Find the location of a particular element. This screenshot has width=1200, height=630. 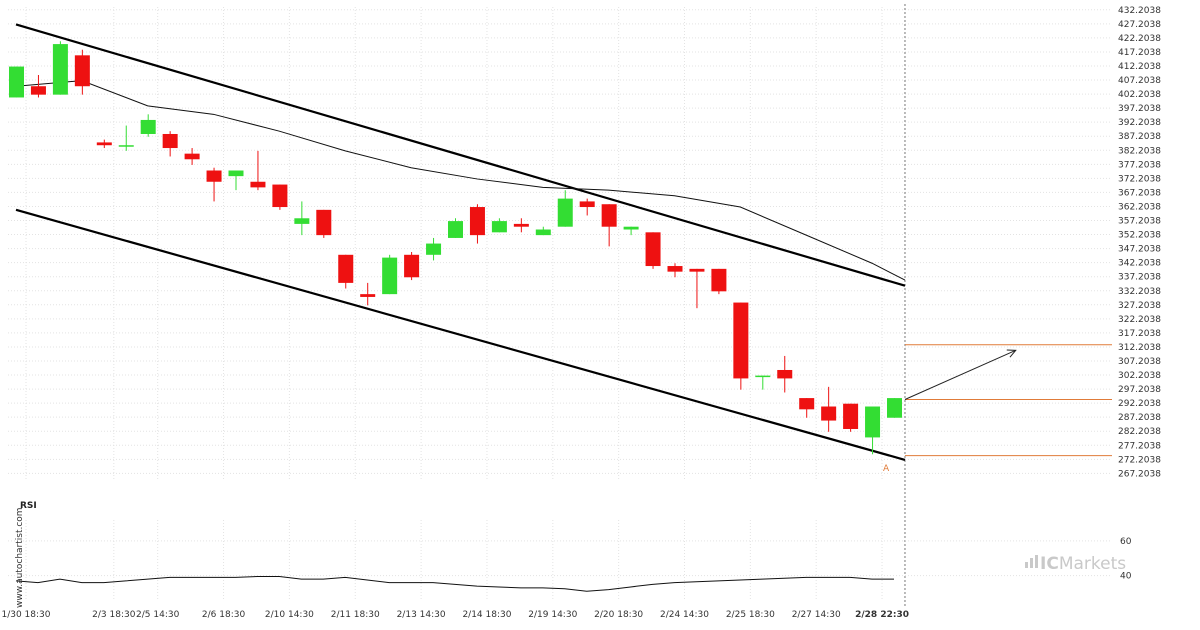

y-tick-label: 292.2038 is located at coordinates (1139, 404).